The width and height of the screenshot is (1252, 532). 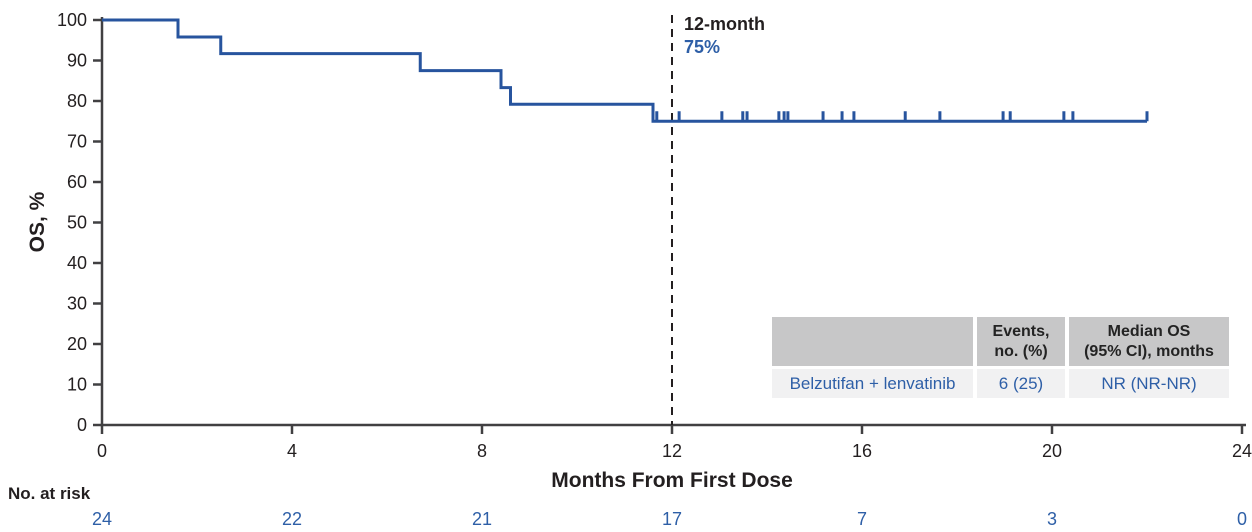 I want to click on y-tick-label: 100, so click(x=72, y=20).